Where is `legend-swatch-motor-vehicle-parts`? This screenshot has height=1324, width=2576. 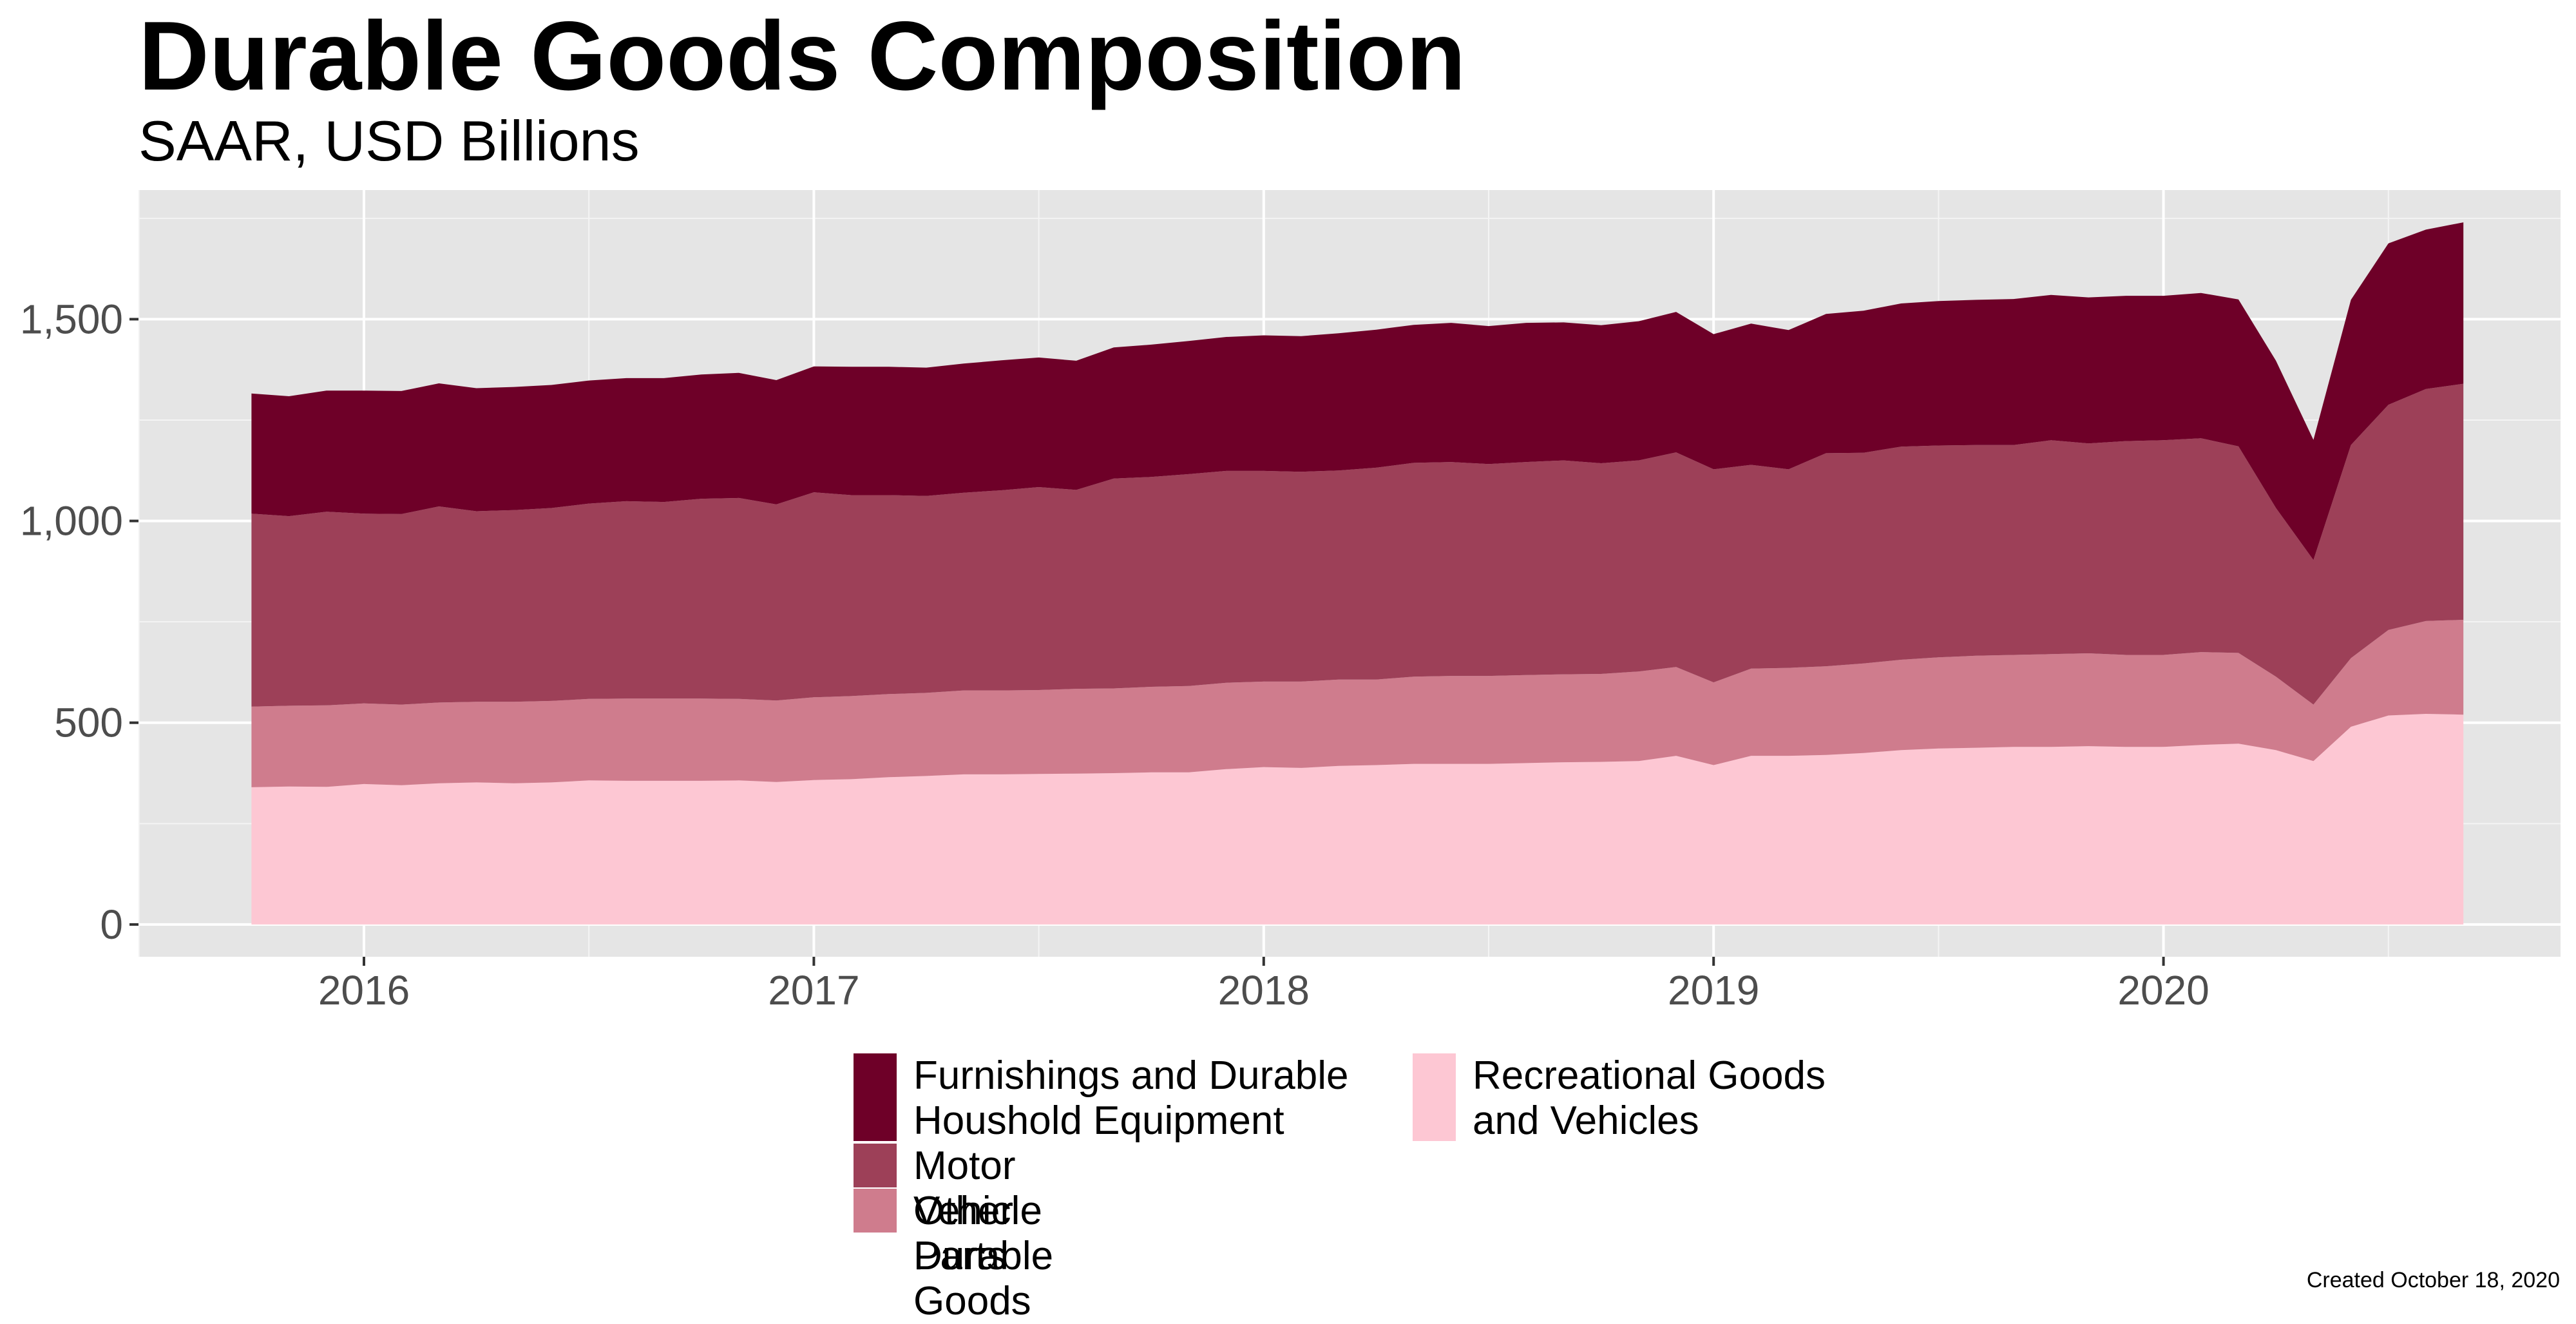
legend-swatch-motor-vehicle-parts is located at coordinates (875, 1165).